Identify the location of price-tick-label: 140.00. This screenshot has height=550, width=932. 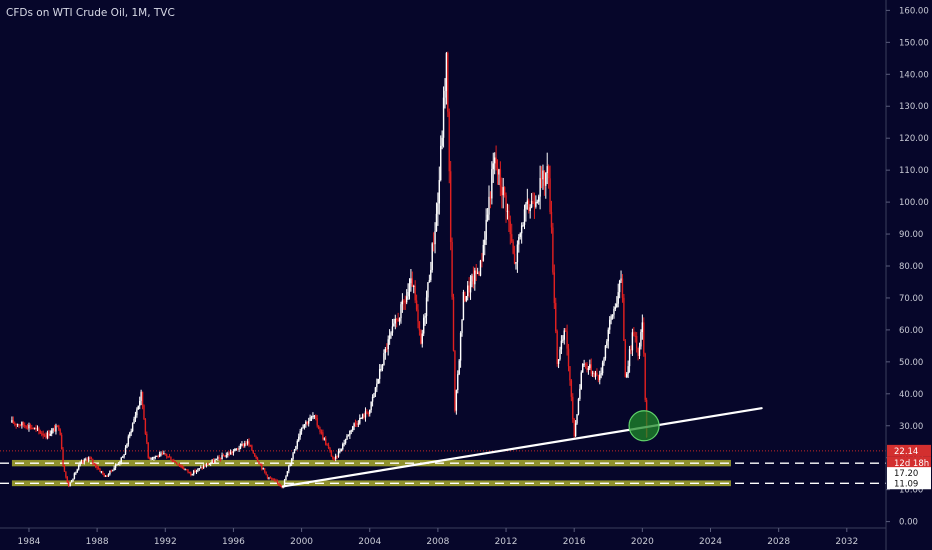
(914, 75).